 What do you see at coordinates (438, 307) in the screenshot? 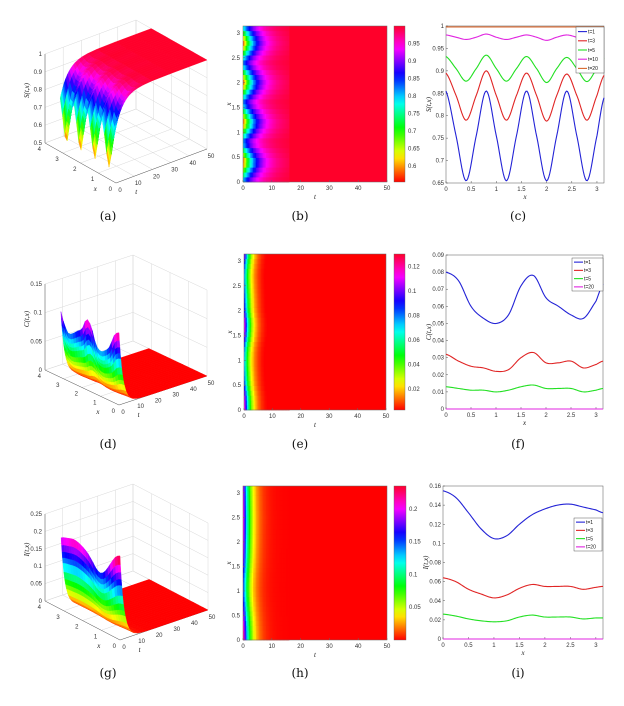
I see `y-tick-label: 0.06` at bounding box center [438, 307].